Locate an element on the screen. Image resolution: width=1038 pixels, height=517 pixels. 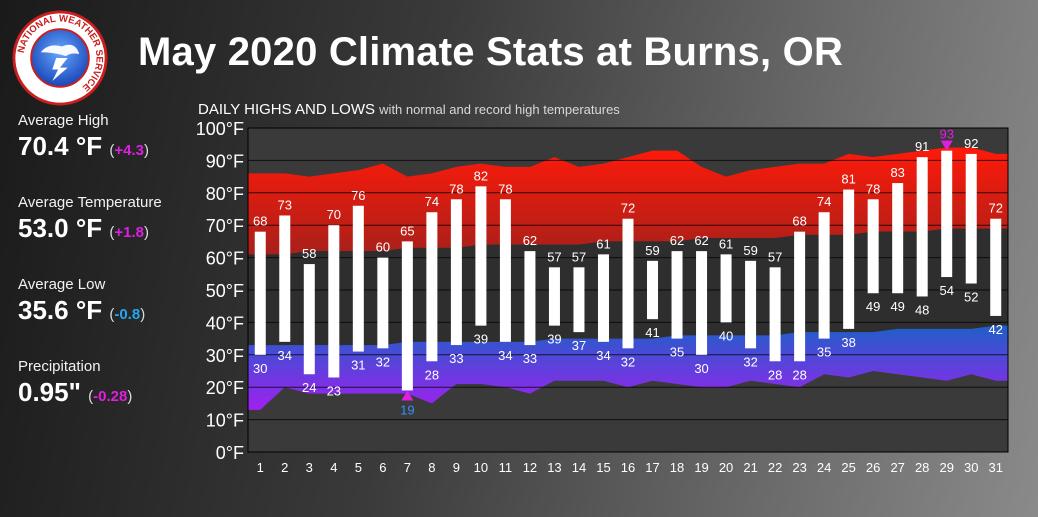
x-tick-label: 12 is located at coordinates (530, 467).